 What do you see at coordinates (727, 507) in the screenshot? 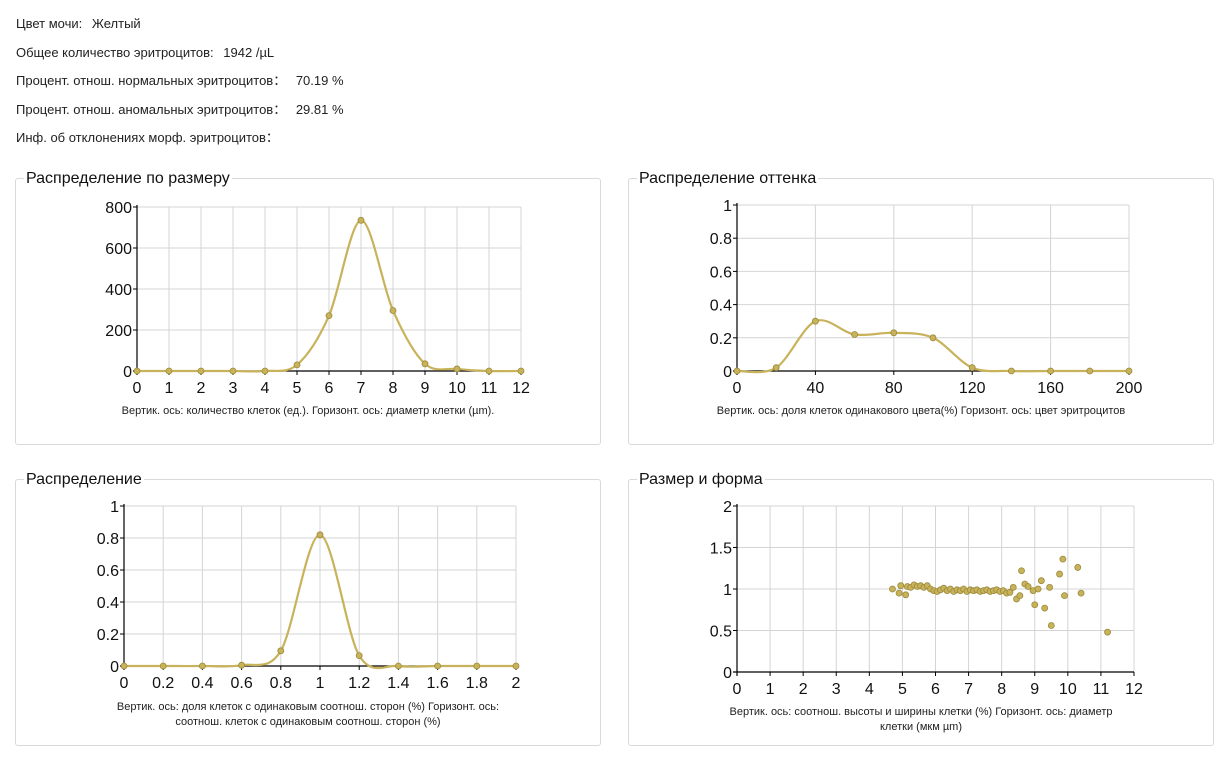
I see `y-tick-label: 2` at bounding box center [727, 507].